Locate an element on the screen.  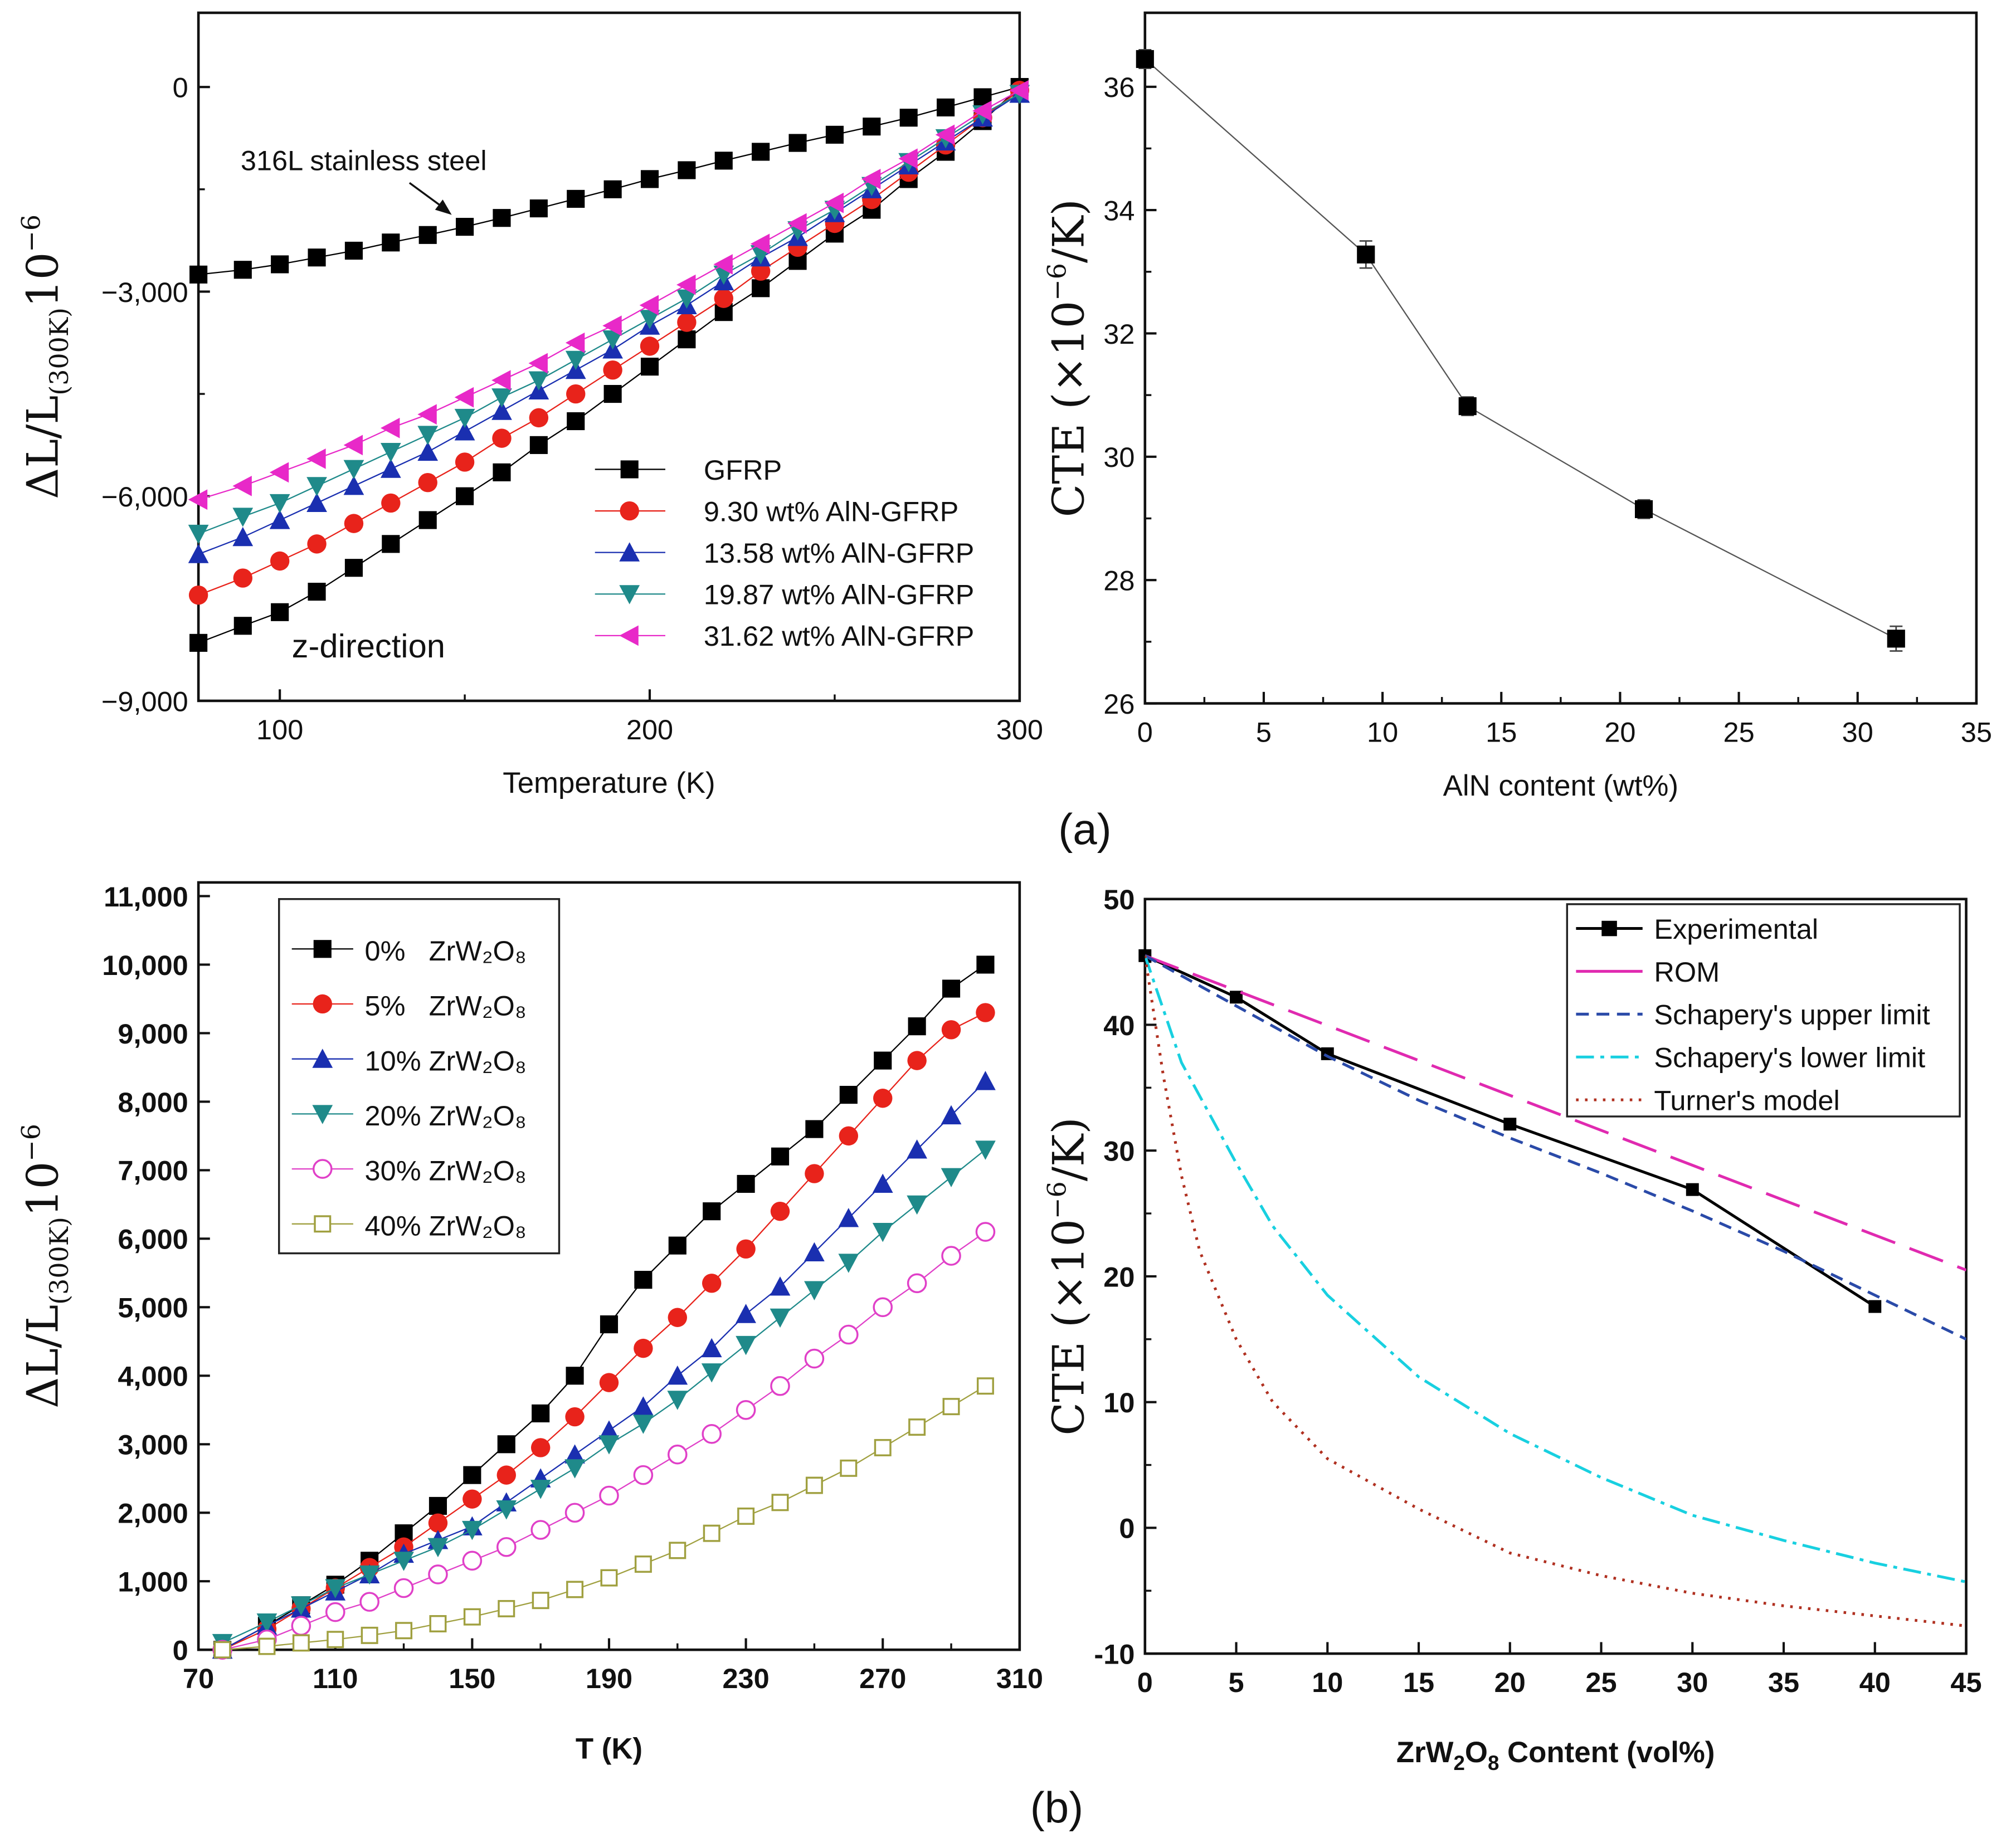
series-cte is located at coordinates (1520, 350).